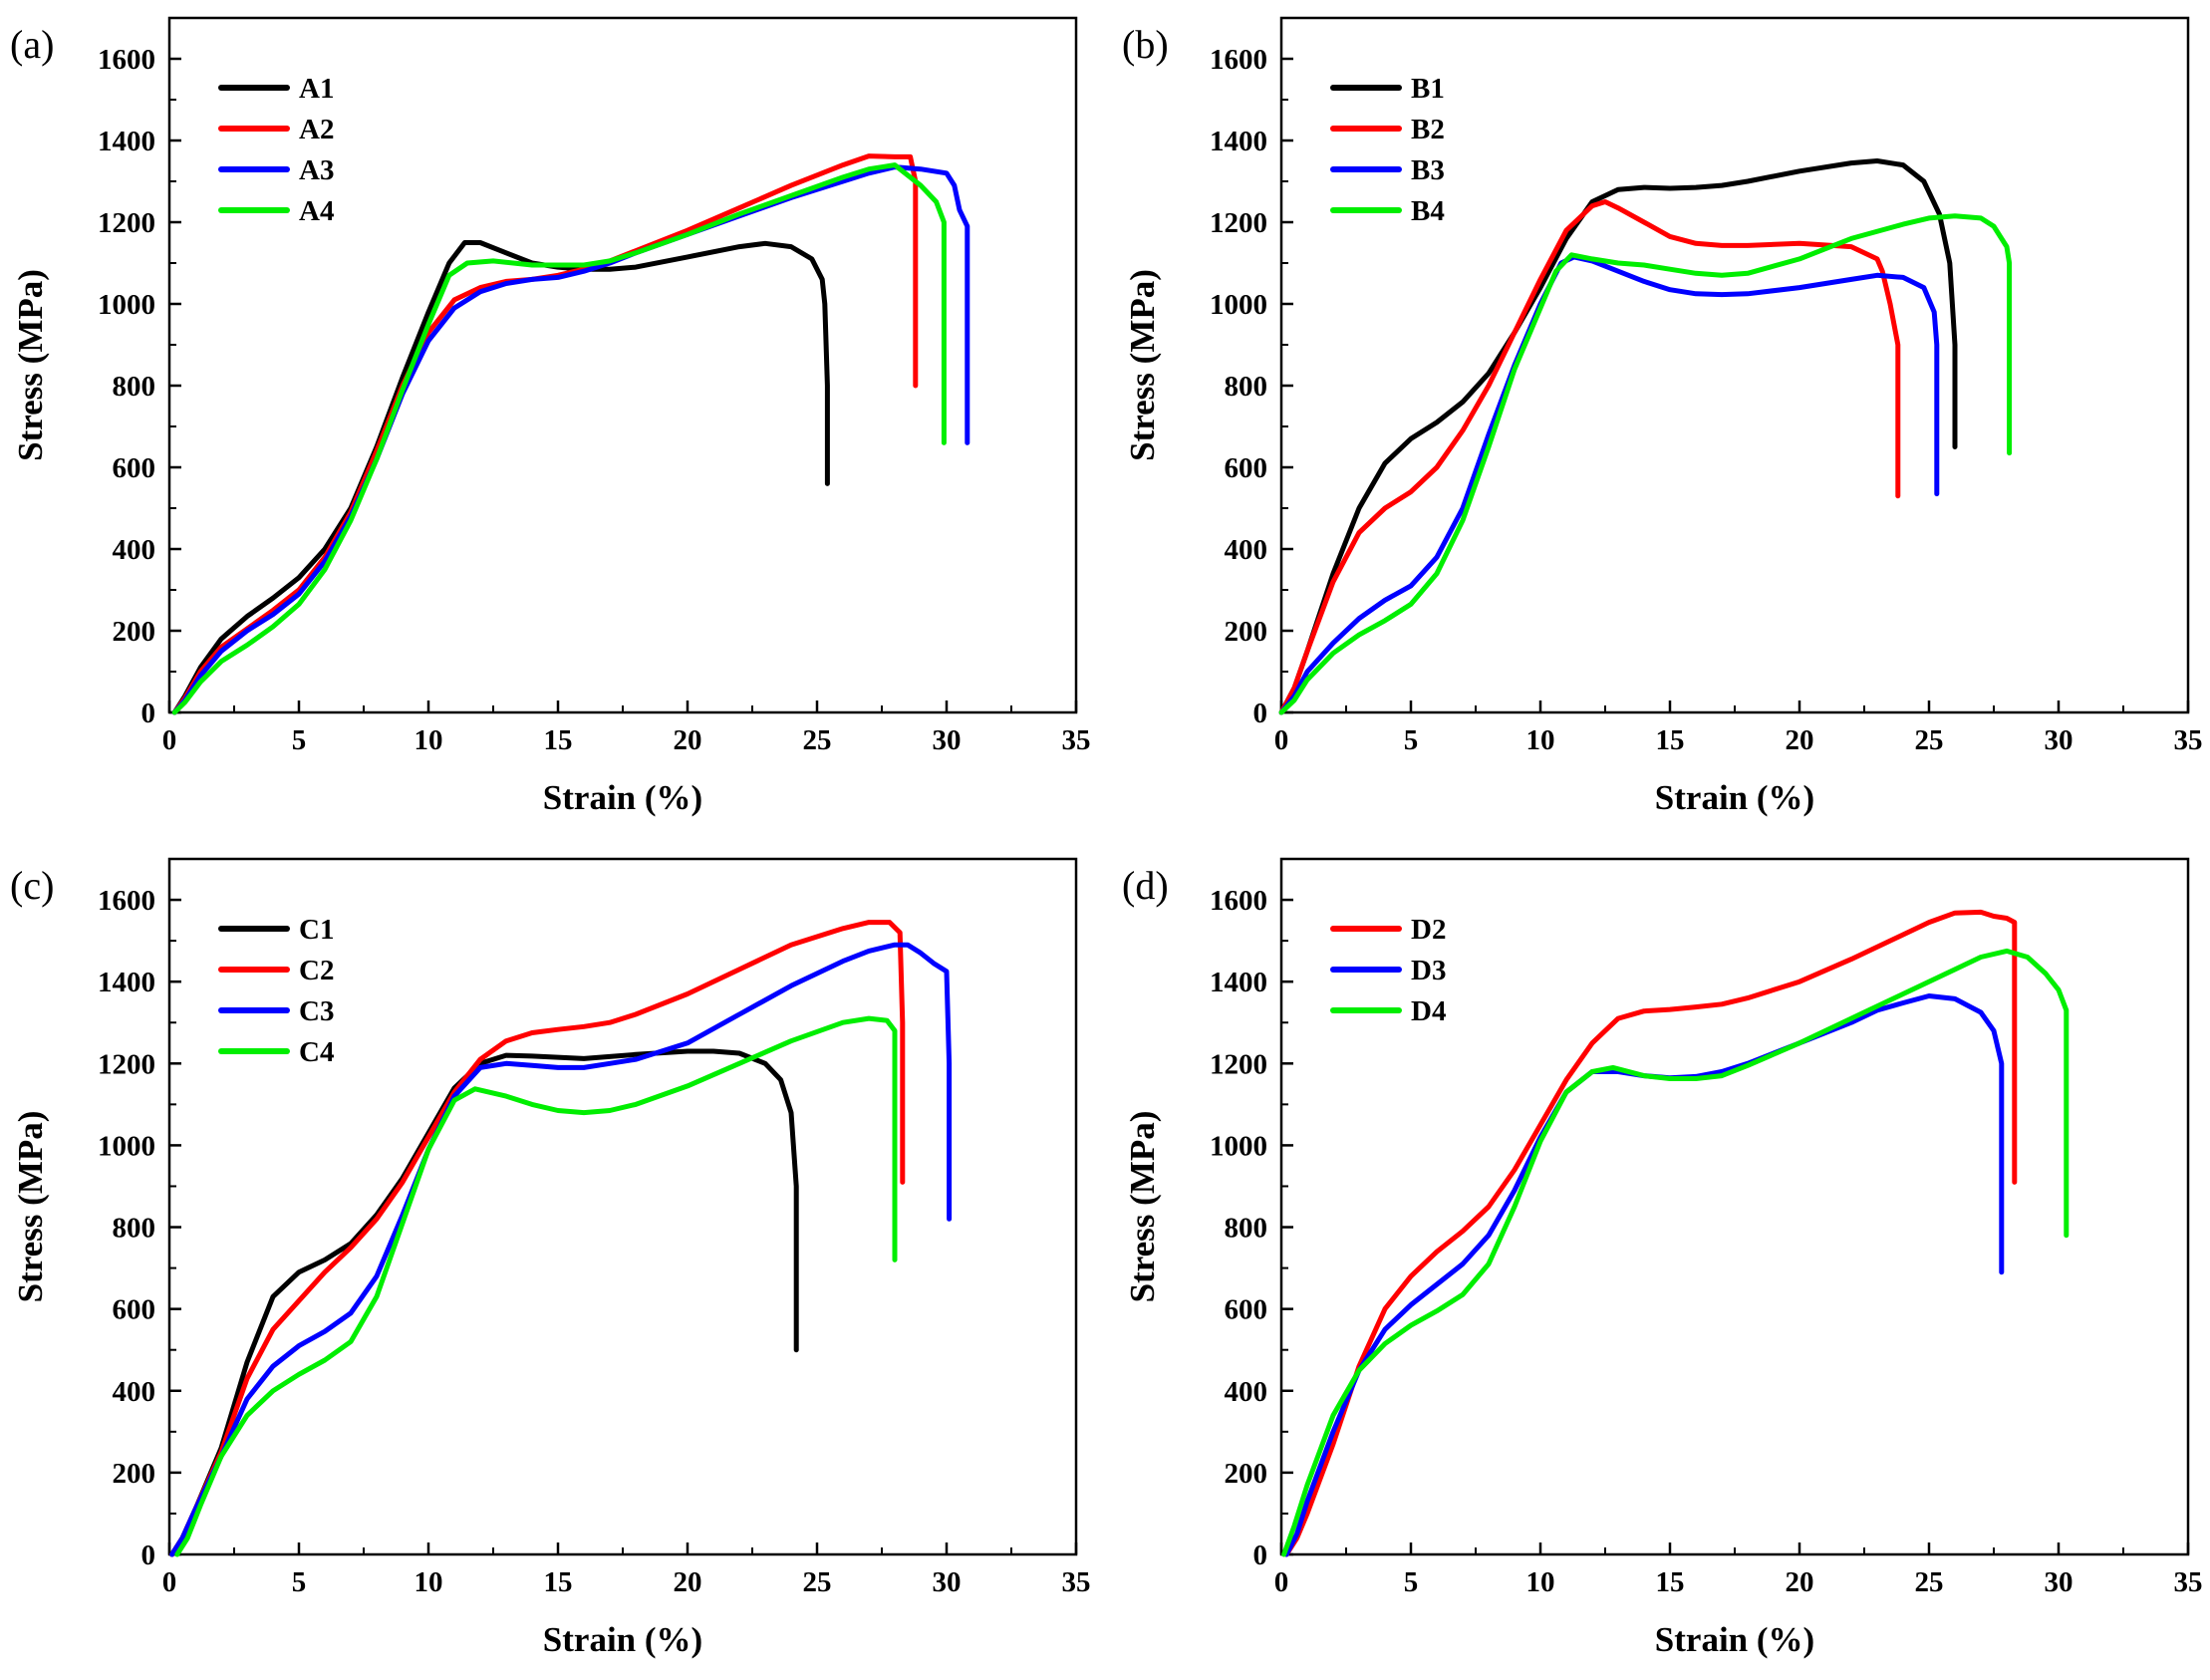 The image size is (2210, 1680). What do you see at coordinates (316, 211) in the screenshot?
I see `legend-label: A4` at bounding box center [316, 211].